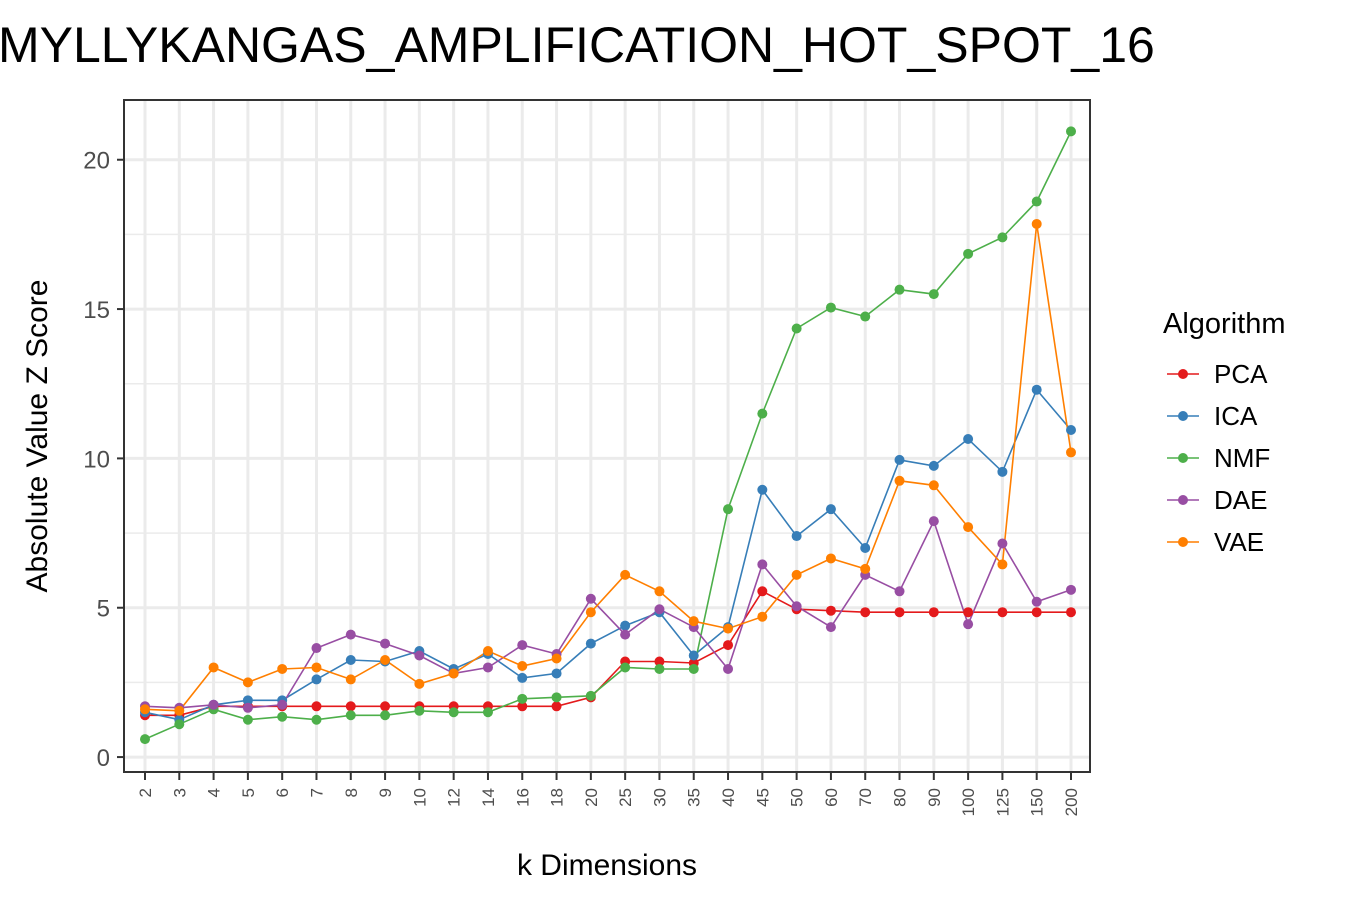 This screenshot has width=1350, height=900. What do you see at coordinates (577, 45) in the screenshot?
I see `chart-title: MYLLYKANGAS_AMPLIFICATION_HOT_SPOT_16` at bounding box center [577, 45].